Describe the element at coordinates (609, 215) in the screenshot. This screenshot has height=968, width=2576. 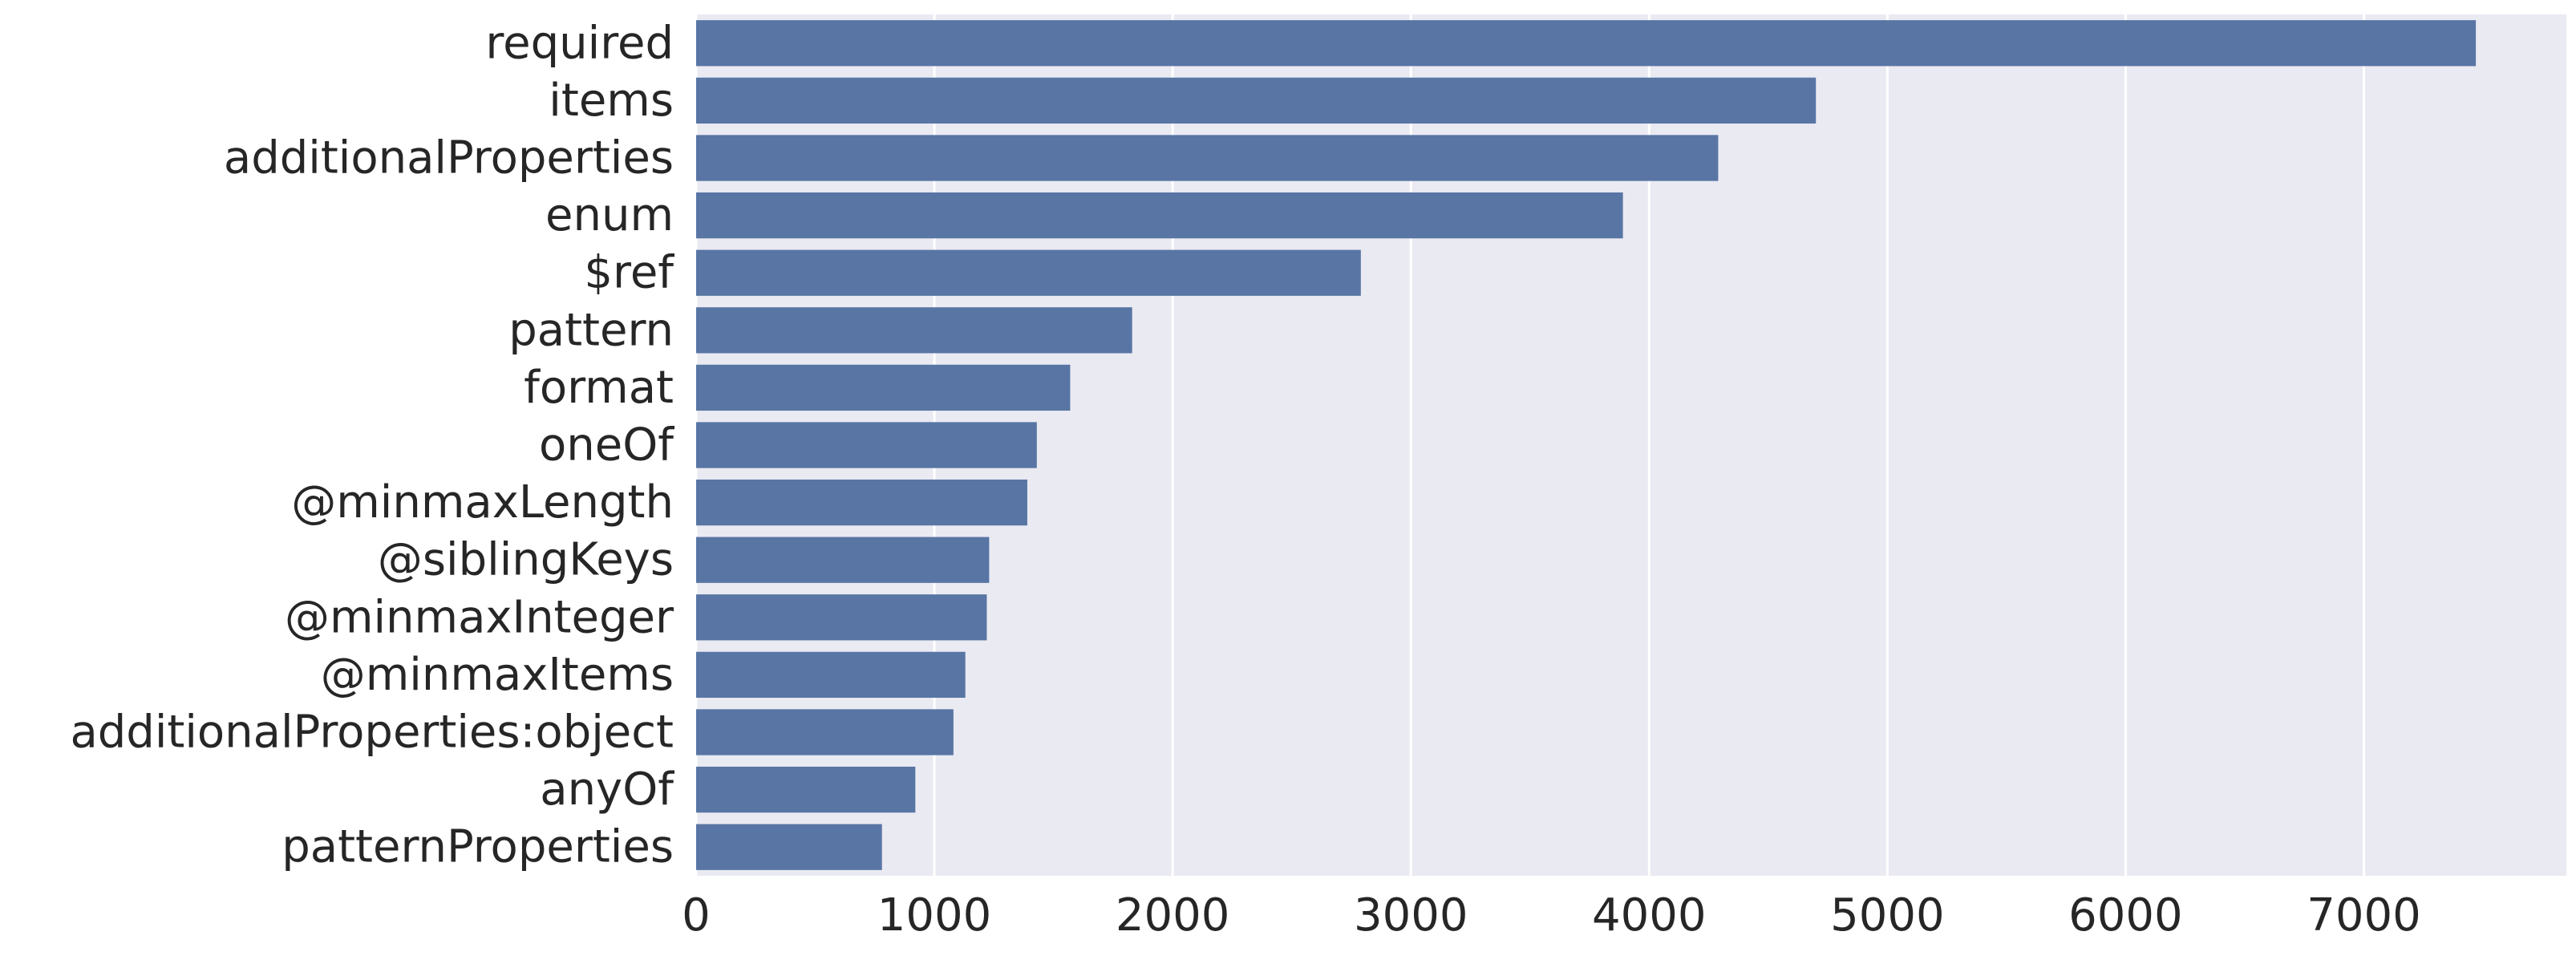
I see `category-label-3: enum` at that location.